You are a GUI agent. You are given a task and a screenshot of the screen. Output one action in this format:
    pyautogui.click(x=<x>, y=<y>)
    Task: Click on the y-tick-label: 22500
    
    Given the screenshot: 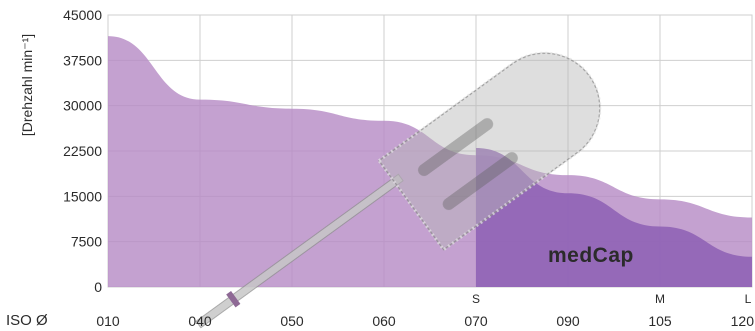 What is the action you would take?
    pyautogui.click(x=82, y=151)
    